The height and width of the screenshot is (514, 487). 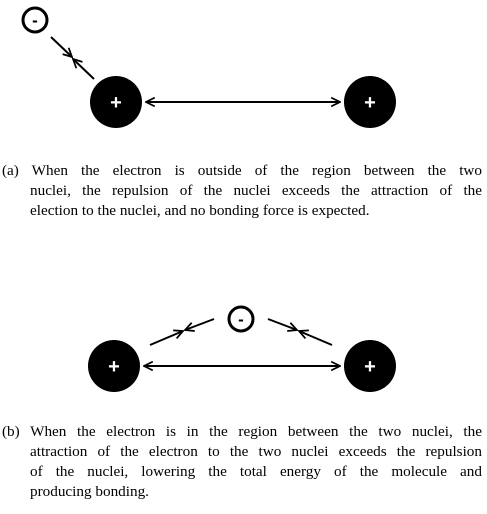 What do you see at coordinates (166, 338) in the screenshot?
I see `force-arrow-b-left-nucleus` at bounding box center [166, 338].